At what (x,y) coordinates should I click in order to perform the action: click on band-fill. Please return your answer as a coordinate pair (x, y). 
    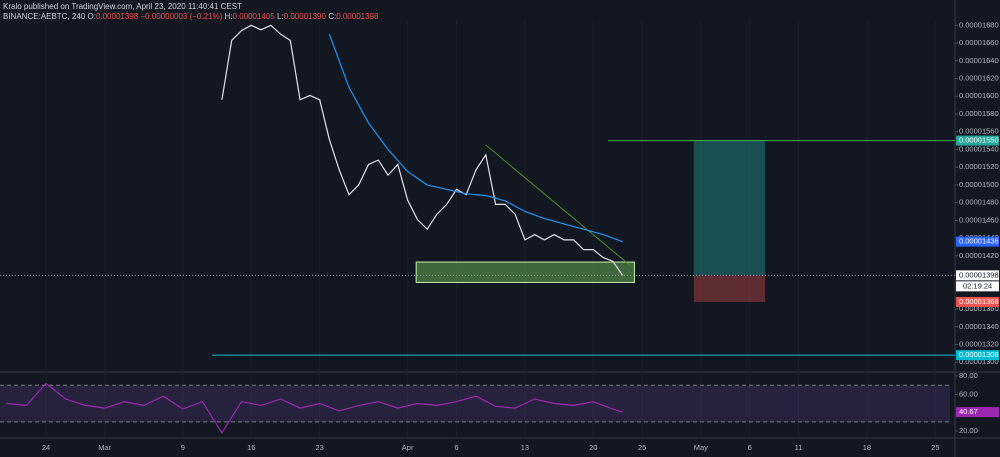
    Looking at the image, I should click on (475, 403).